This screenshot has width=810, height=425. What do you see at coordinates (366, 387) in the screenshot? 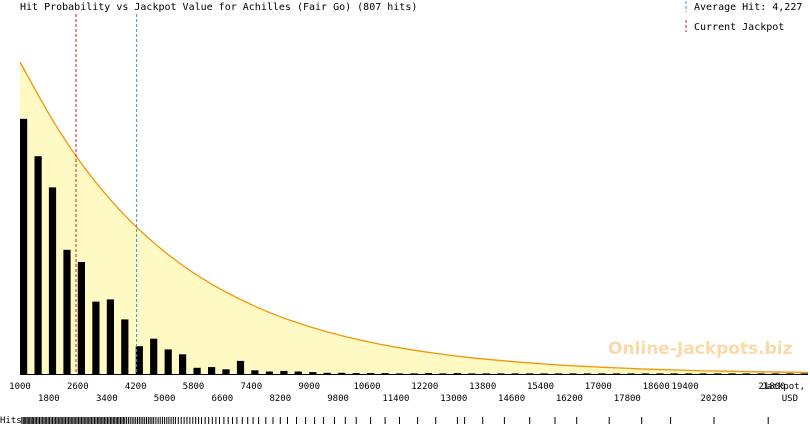
I see `x-tick-label: 10600` at bounding box center [366, 387].